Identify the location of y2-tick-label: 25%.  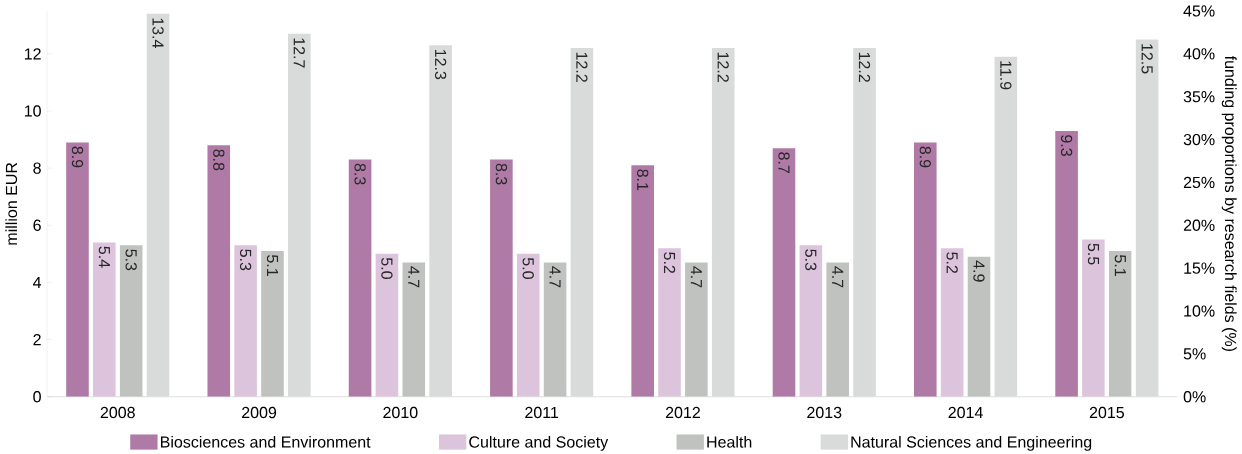
(1199, 182).